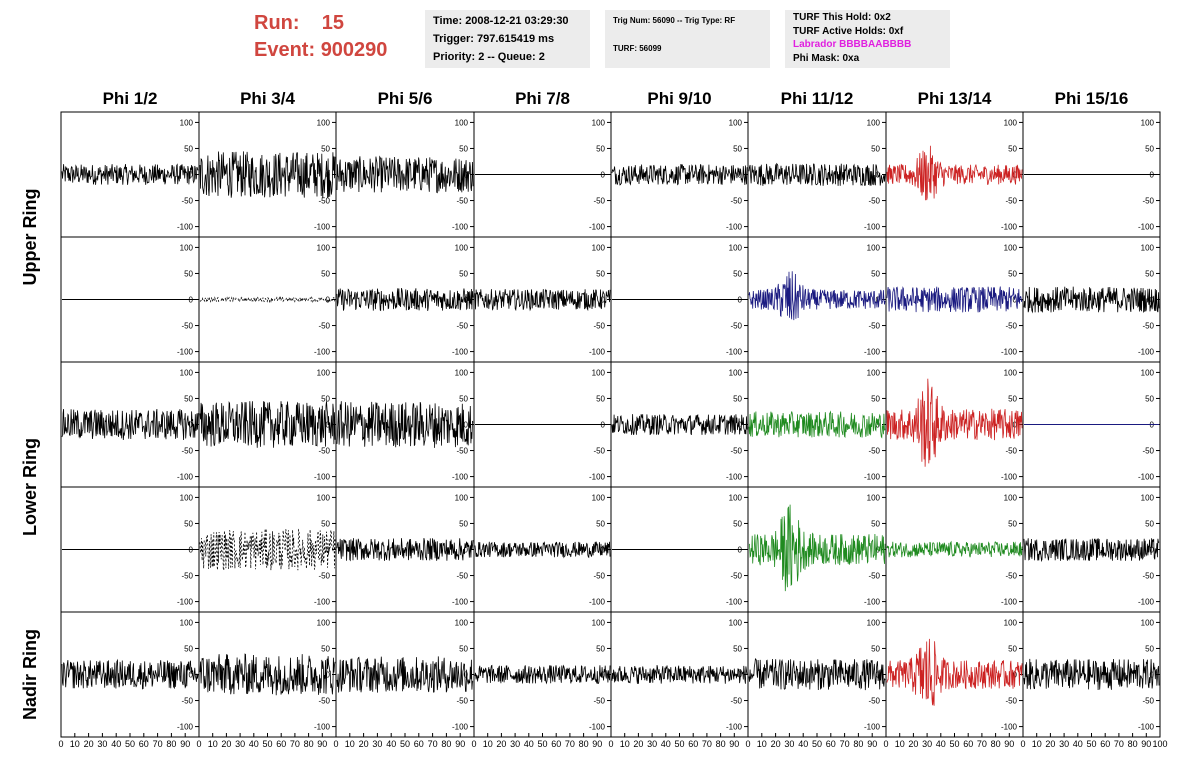  I want to click on x-tick-label-c2-2: 20, so click(226, 744).